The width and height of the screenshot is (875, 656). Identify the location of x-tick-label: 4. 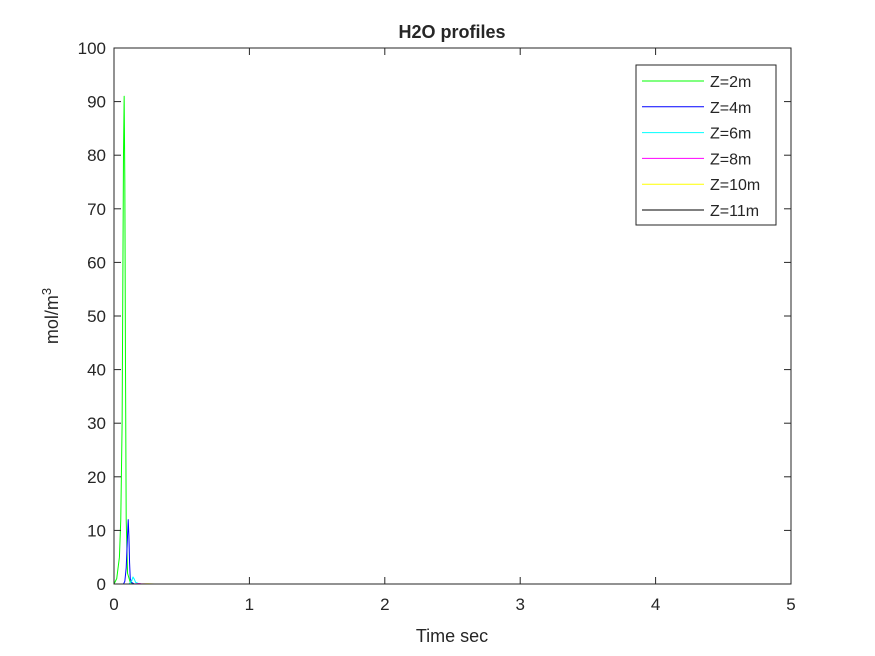
(655, 604).